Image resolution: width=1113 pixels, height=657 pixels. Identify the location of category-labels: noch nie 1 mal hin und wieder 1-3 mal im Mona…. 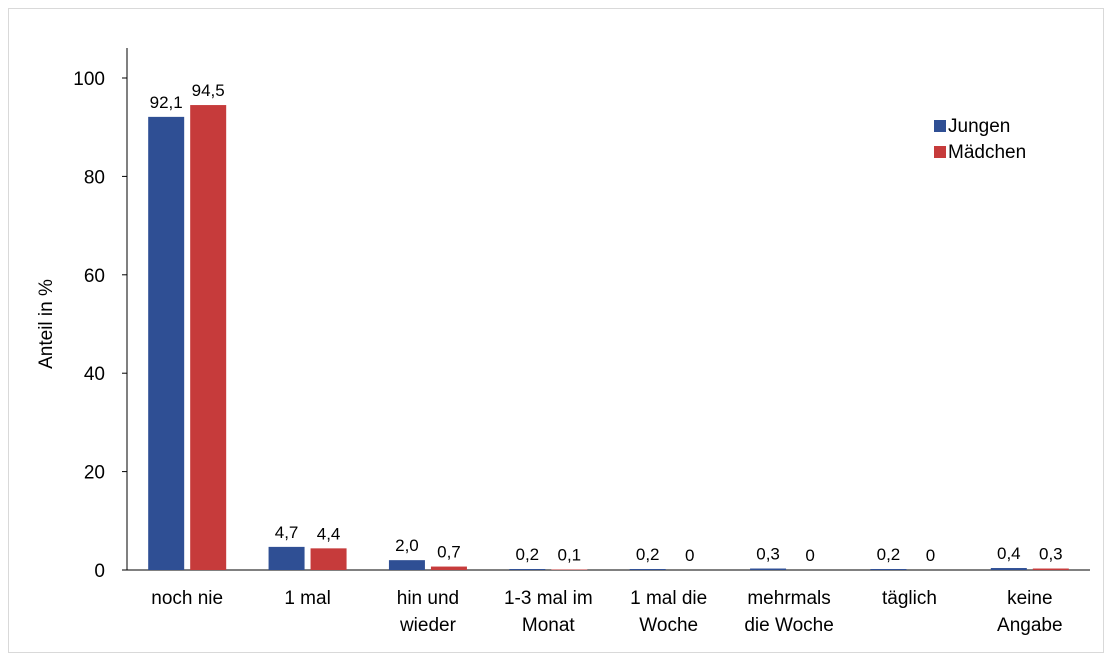
(606, 612).